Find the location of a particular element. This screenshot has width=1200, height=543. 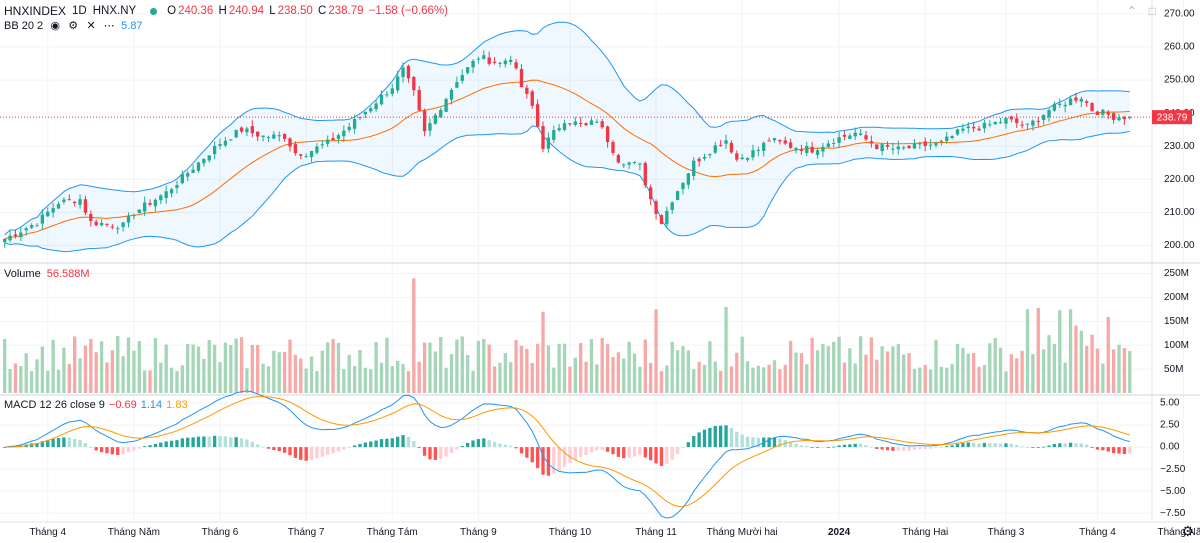

open-value: 240.36 is located at coordinates (196, 11).